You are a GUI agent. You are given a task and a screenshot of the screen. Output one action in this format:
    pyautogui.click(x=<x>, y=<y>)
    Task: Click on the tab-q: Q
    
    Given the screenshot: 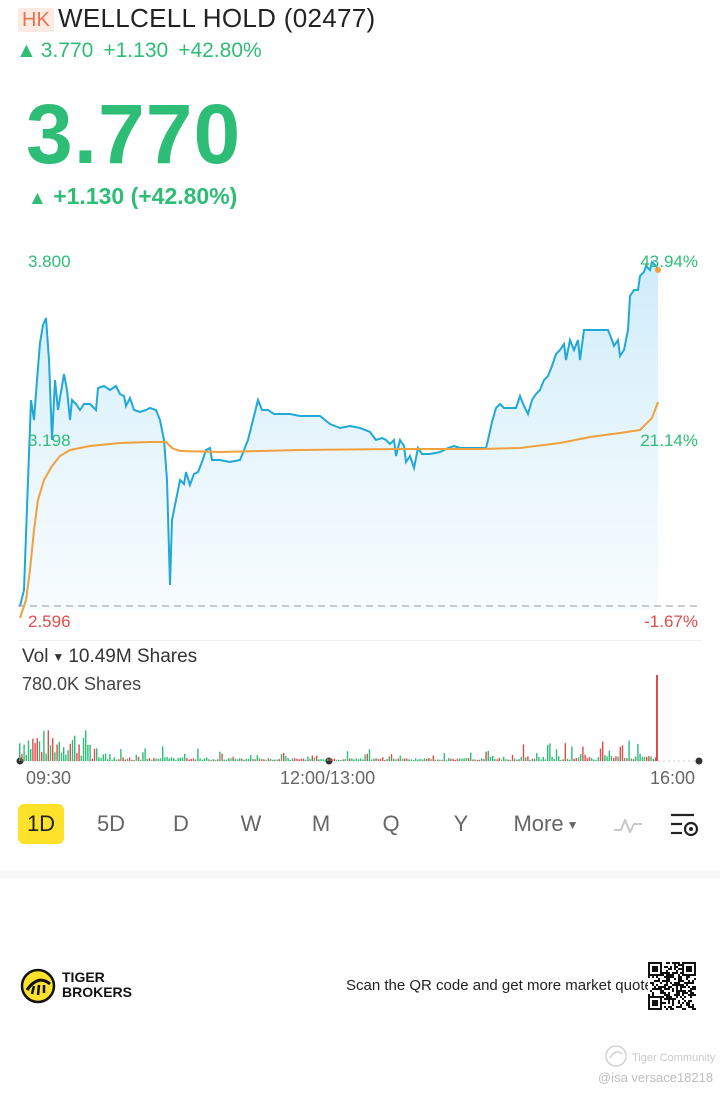 What is the action you would take?
    pyautogui.click(x=391, y=823)
    